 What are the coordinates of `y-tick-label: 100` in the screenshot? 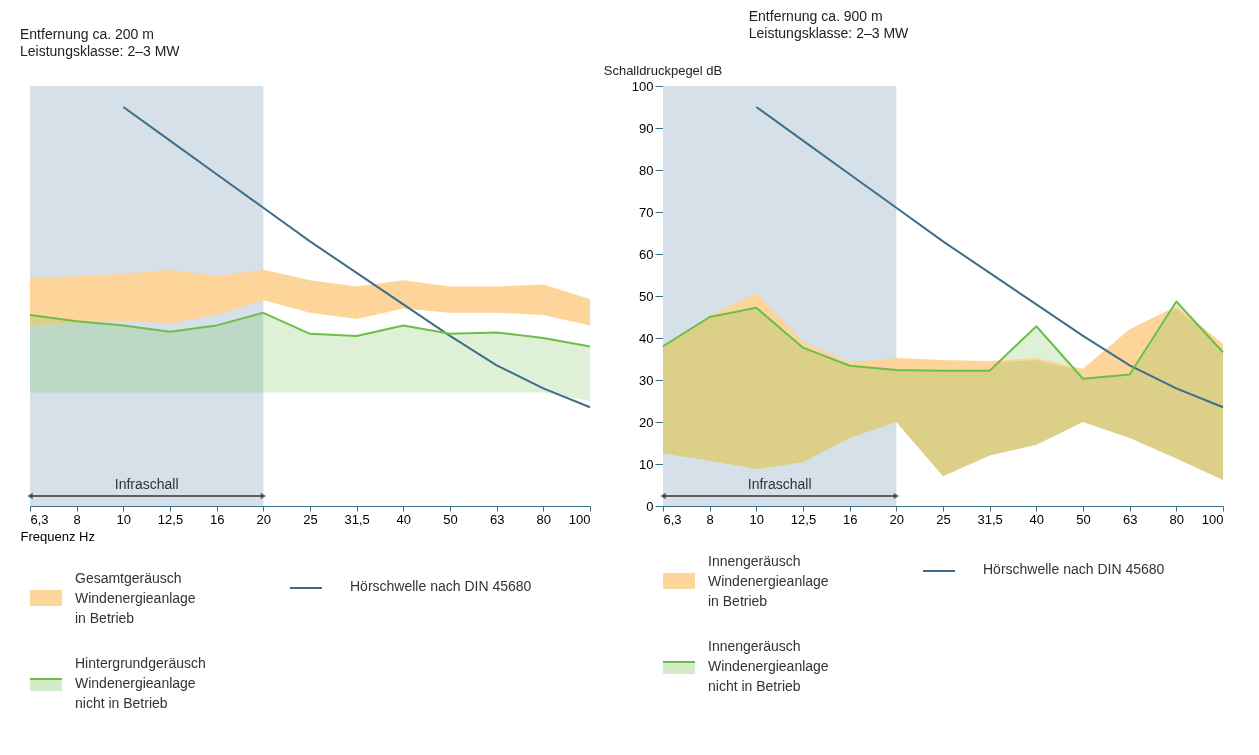 It's located at (642, 86).